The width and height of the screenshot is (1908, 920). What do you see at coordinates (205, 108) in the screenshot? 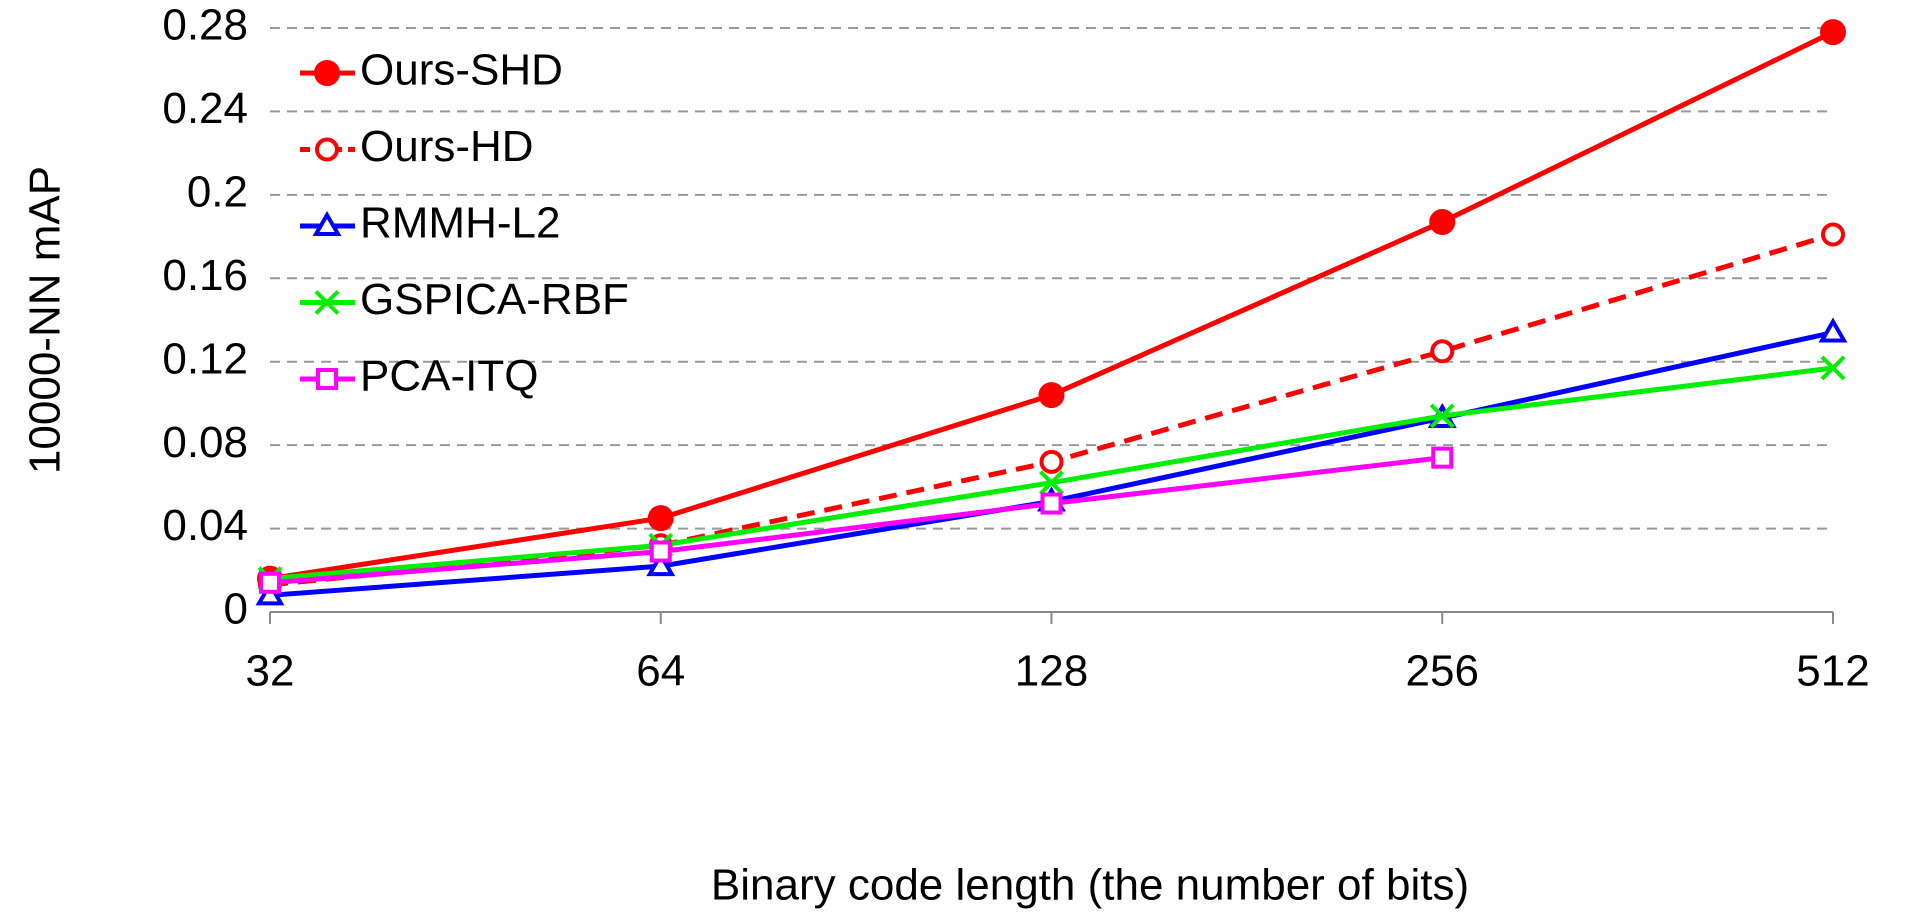
I see `y-tick-label: 0.24` at bounding box center [205, 108].